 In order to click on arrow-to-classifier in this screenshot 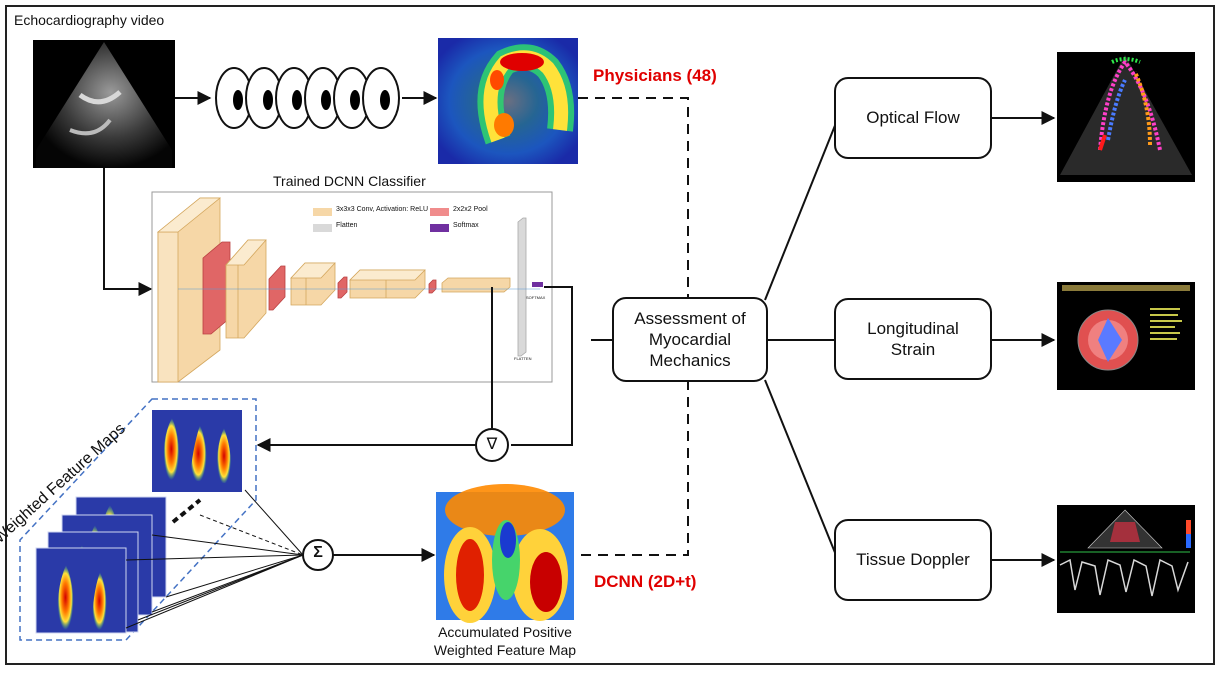, I will do `click(128, 232)`.